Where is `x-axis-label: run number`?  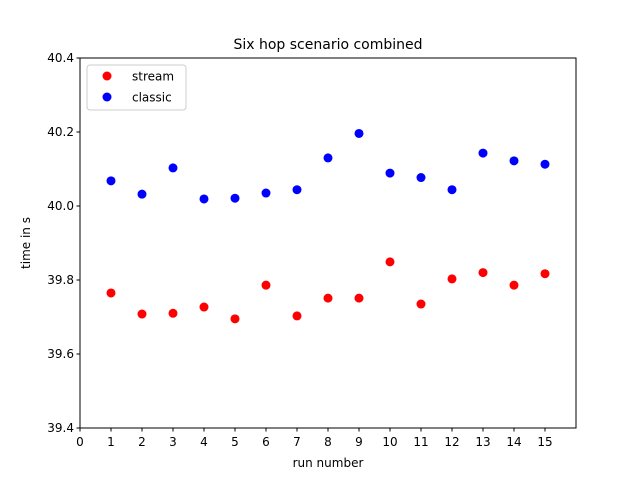 x-axis-label: run number is located at coordinates (328, 463).